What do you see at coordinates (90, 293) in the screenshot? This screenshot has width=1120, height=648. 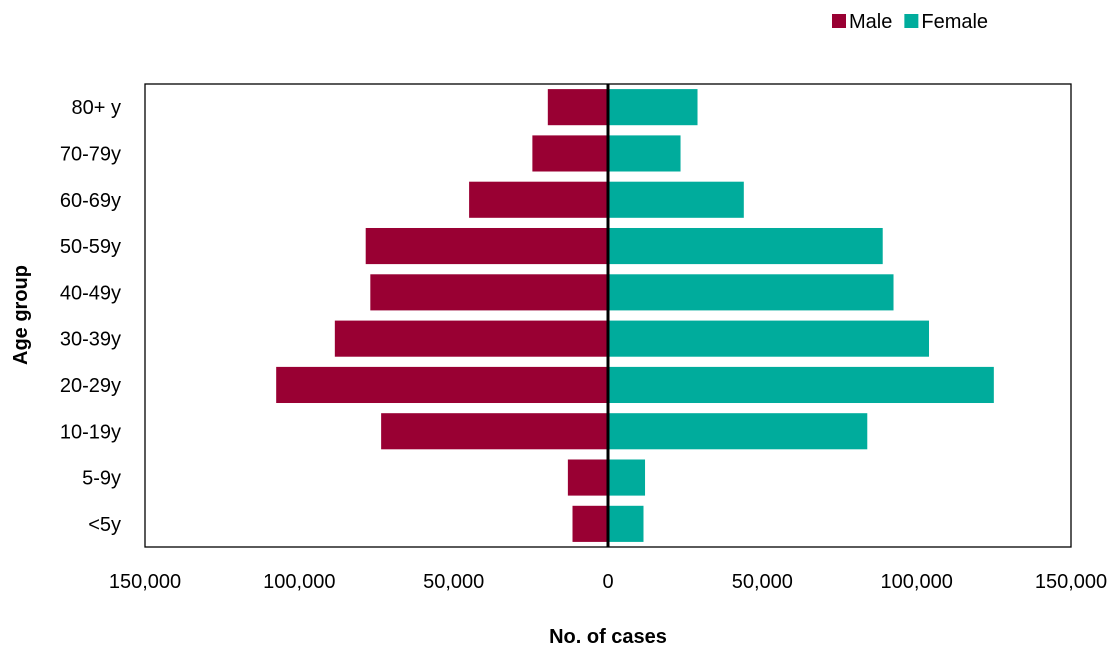 I see `y-tick-label: 40-49y` at bounding box center [90, 293].